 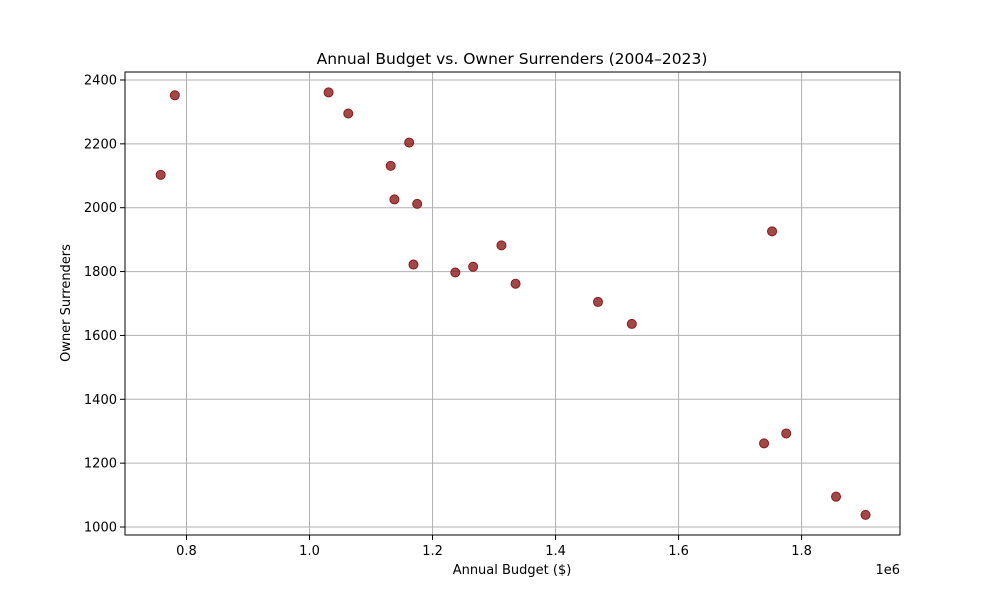 What do you see at coordinates (66, 303) in the screenshot?
I see `y-axis-title: Owner Surrenders` at bounding box center [66, 303].